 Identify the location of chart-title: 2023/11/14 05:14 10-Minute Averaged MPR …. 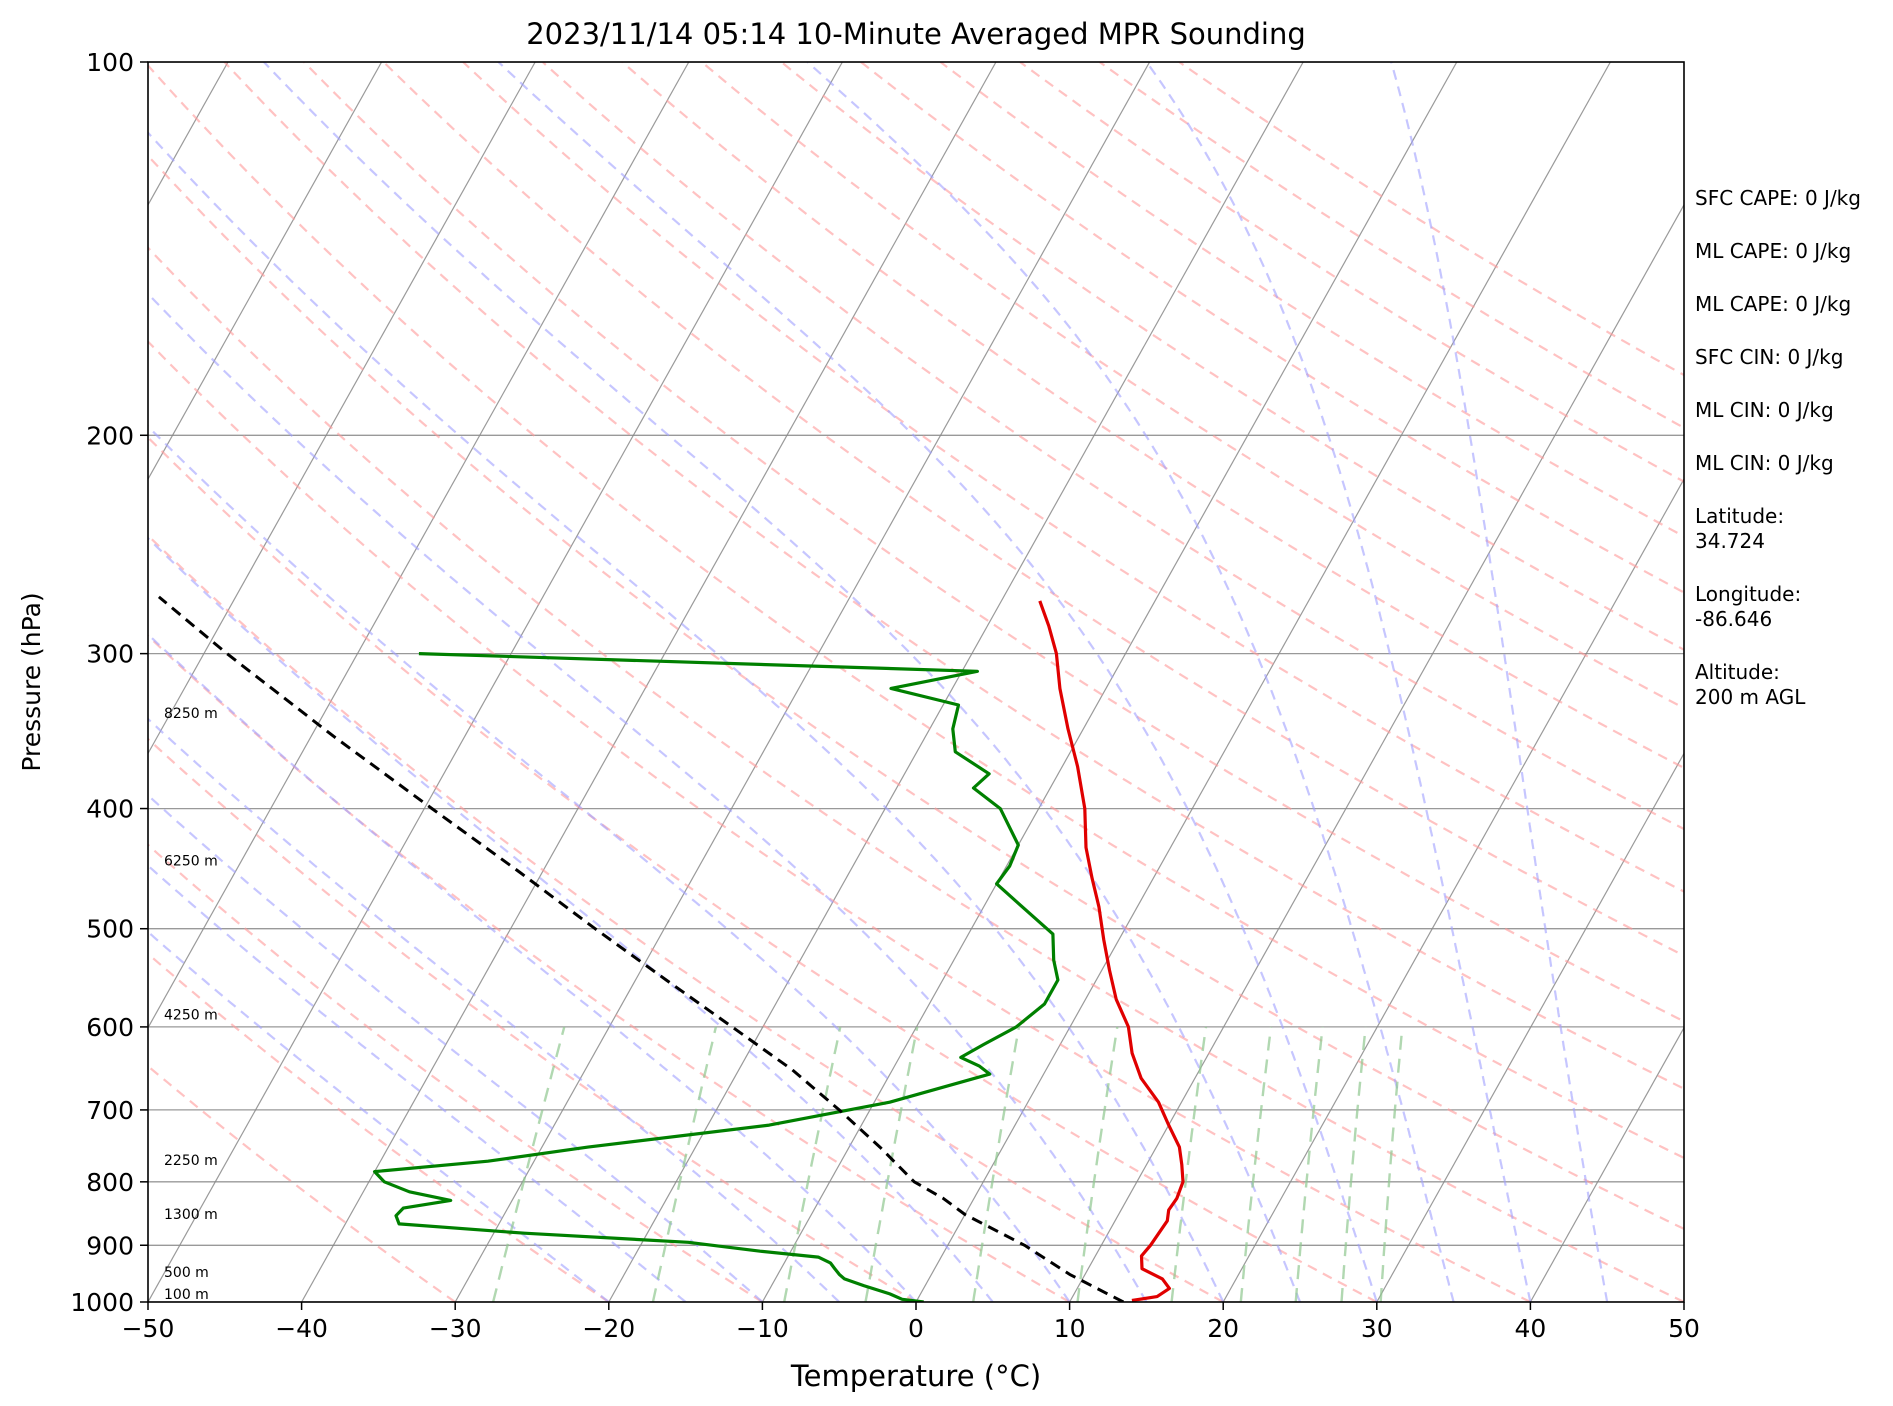
(916, 34).